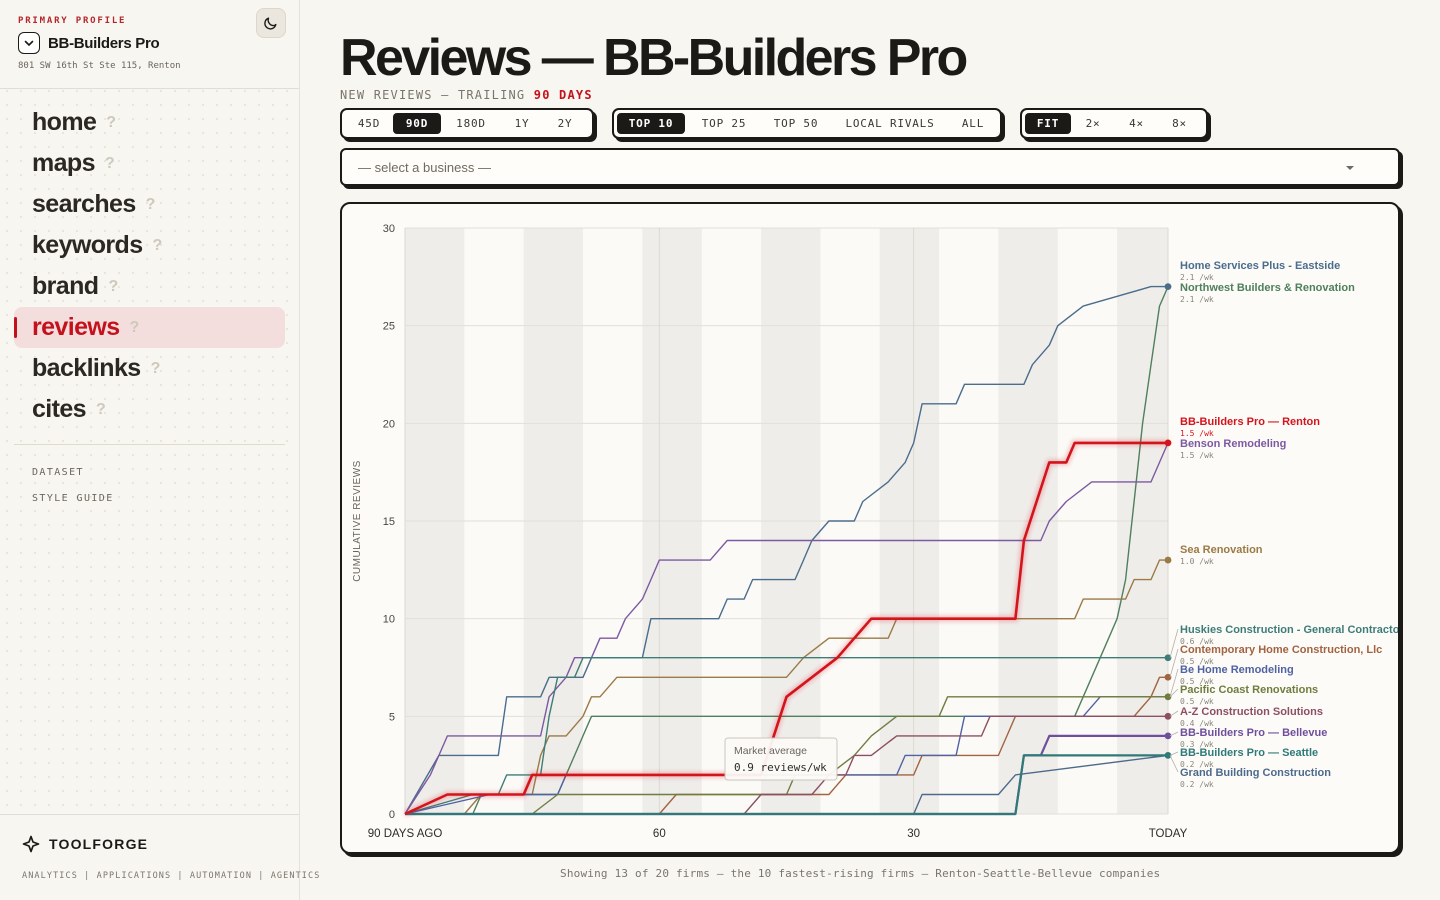 This screenshot has width=1440, height=900. What do you see at coordinates (890, 123) in the screenshot?
I see `scope-local-rivals-button: LOCAL RIVALS` at bounding box center [890, 123].